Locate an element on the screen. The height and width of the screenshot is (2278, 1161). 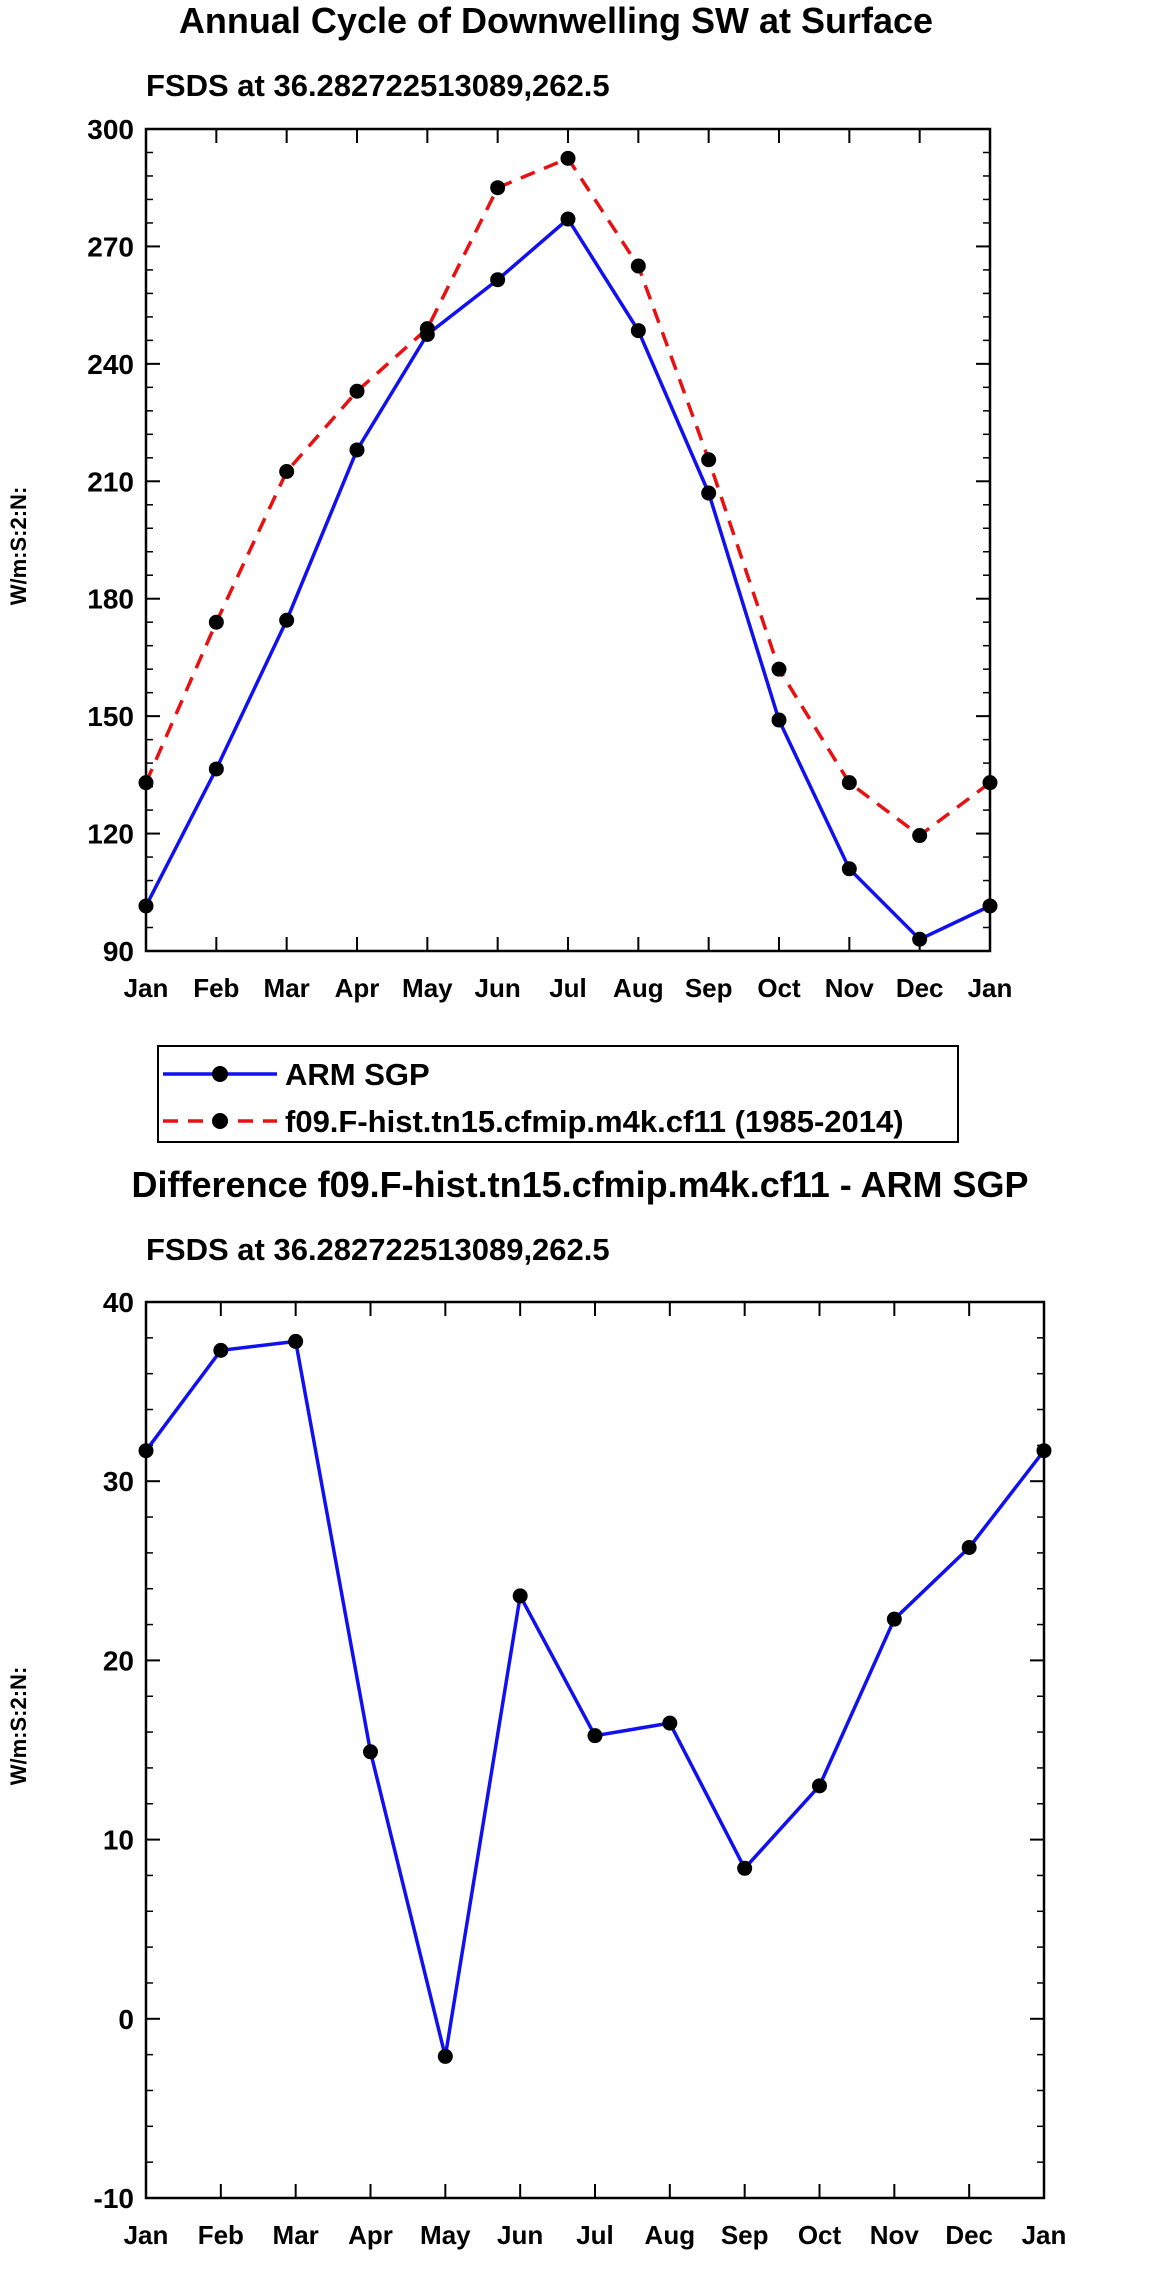
chart2-ylabel: W/m:S:2:N: is located at coordinates (18, 1726).